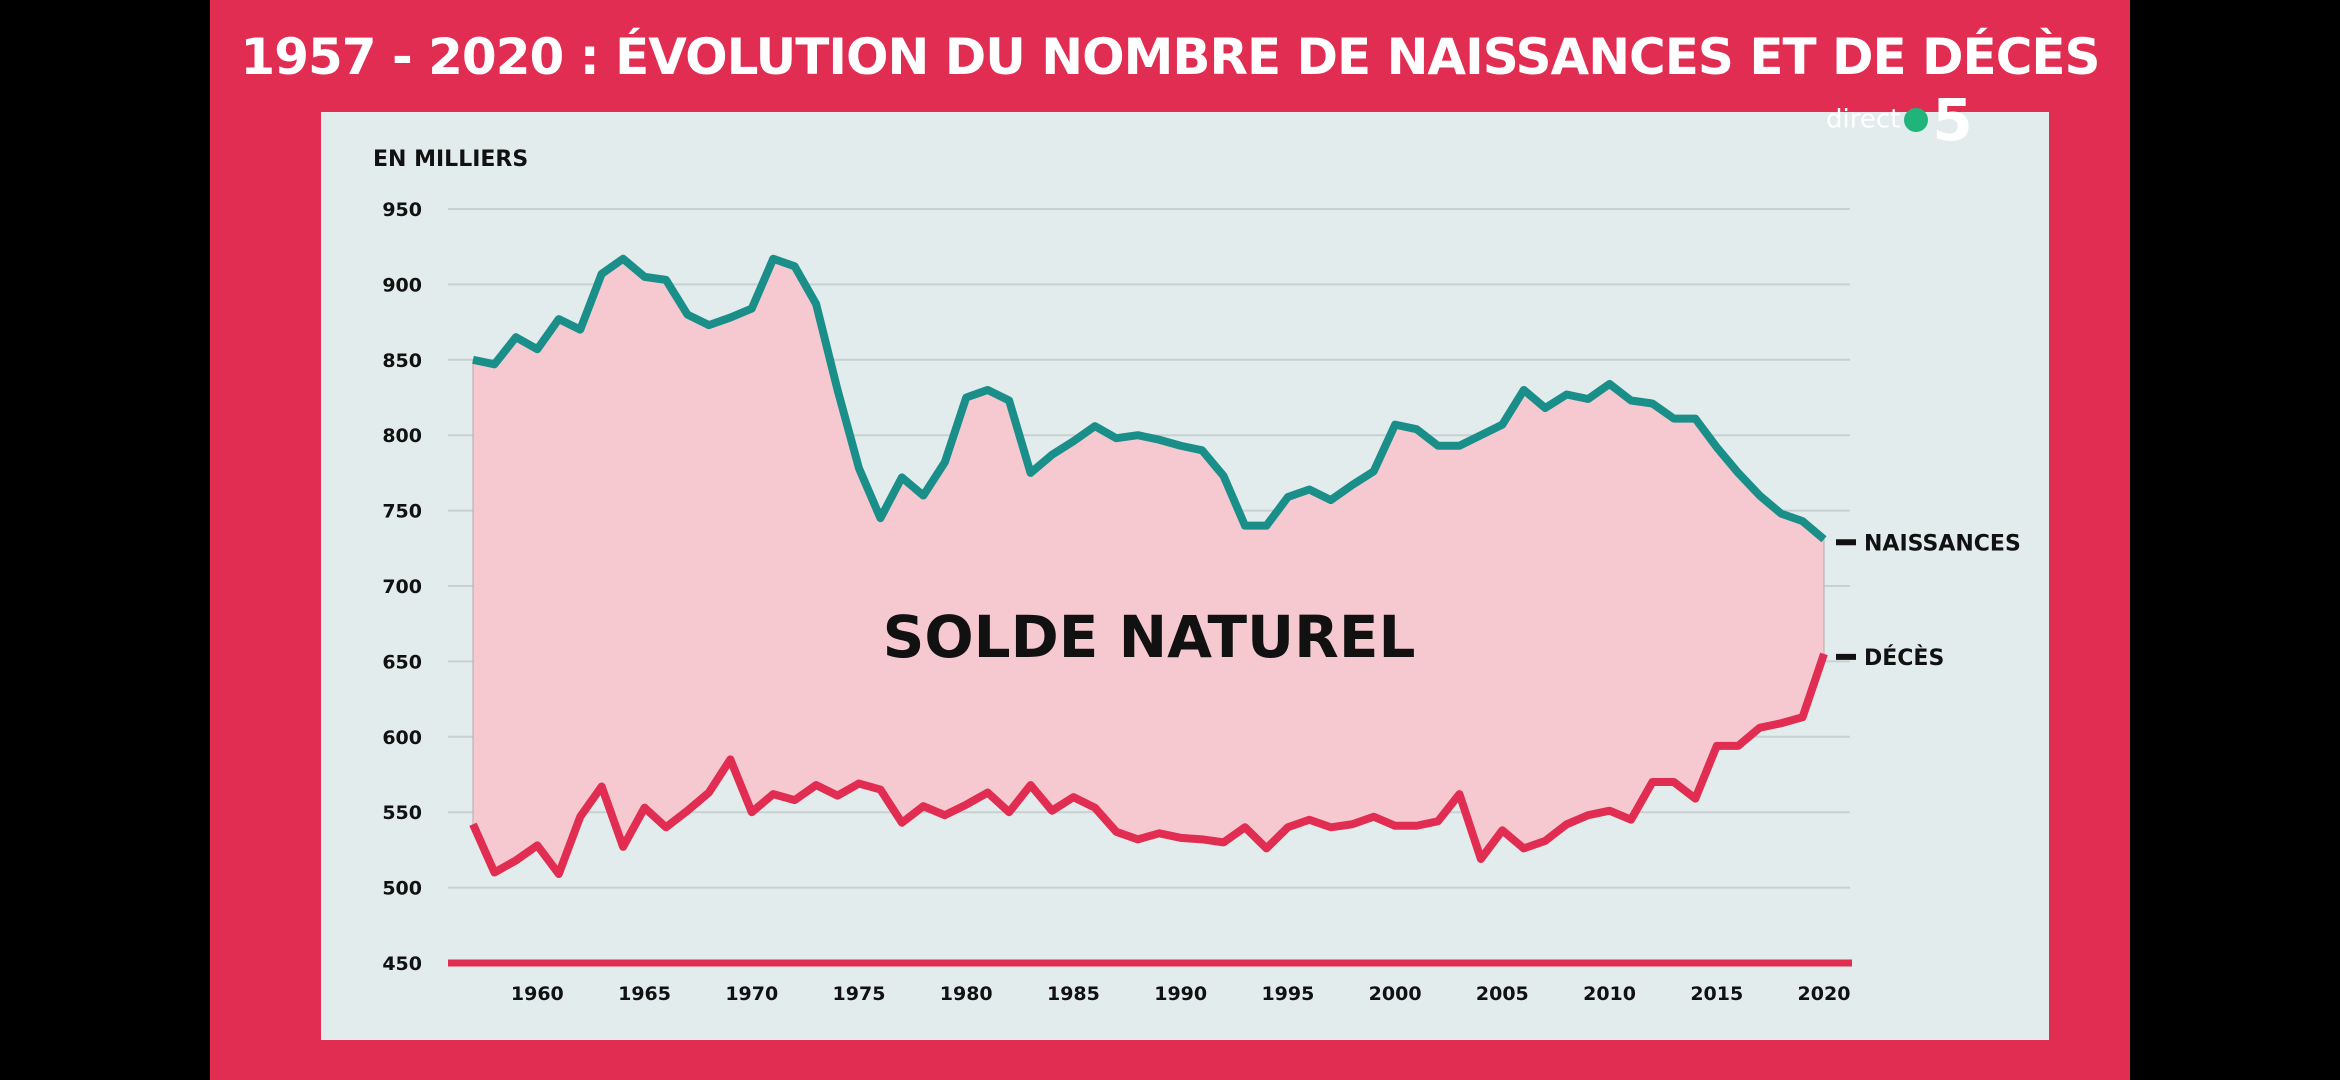 This screenshot has height=1080, width=2340. Describe the element at coordinates (1502, 994) in the screenshot. I see `x-tick-label: 2005` at that location.